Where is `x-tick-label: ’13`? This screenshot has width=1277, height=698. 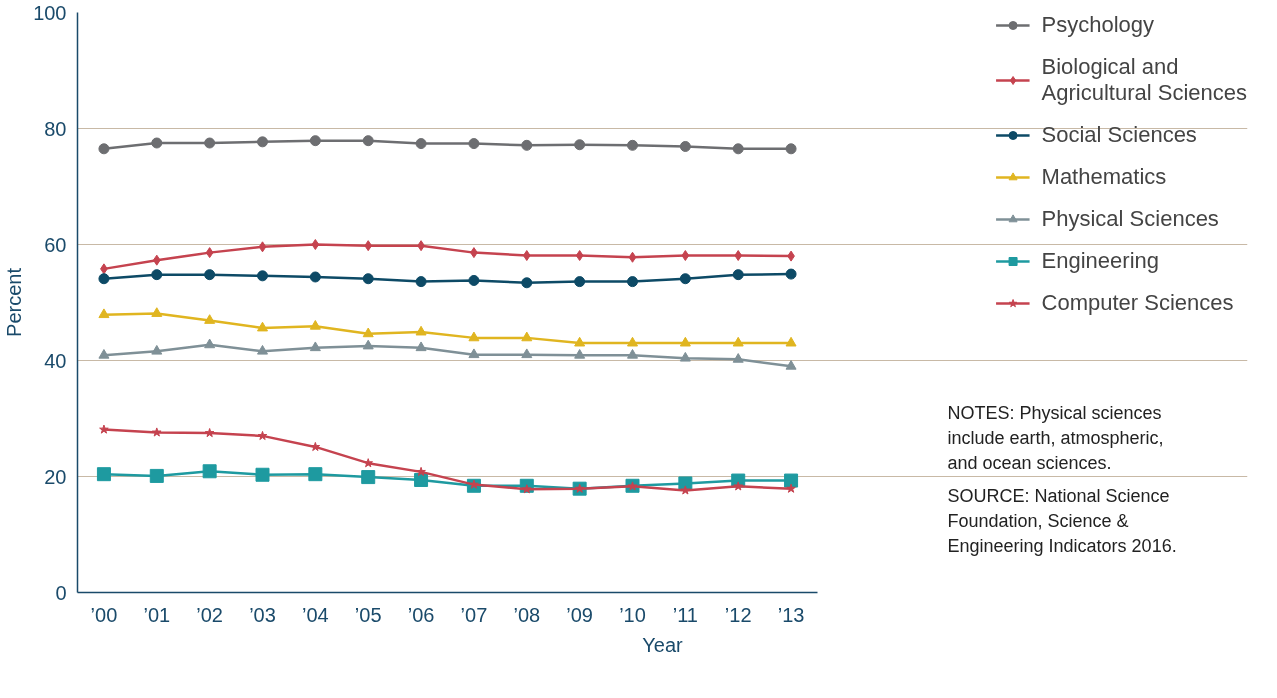
x-tick-label: ’13 is located at coordinates (791, 614).